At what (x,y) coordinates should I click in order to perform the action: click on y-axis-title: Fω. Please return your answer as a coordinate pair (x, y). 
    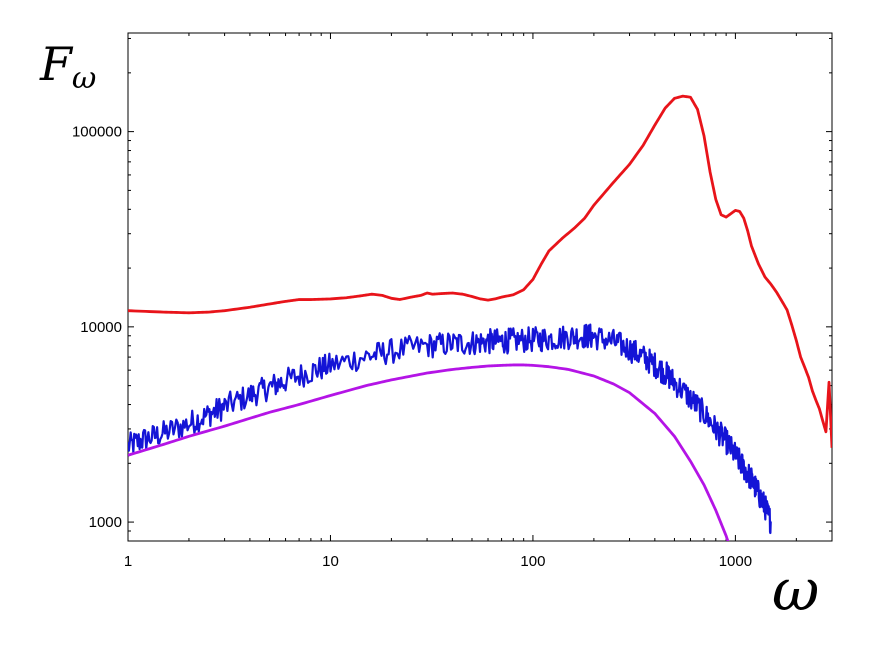
    Looking at the image, I should click on (67, 66).